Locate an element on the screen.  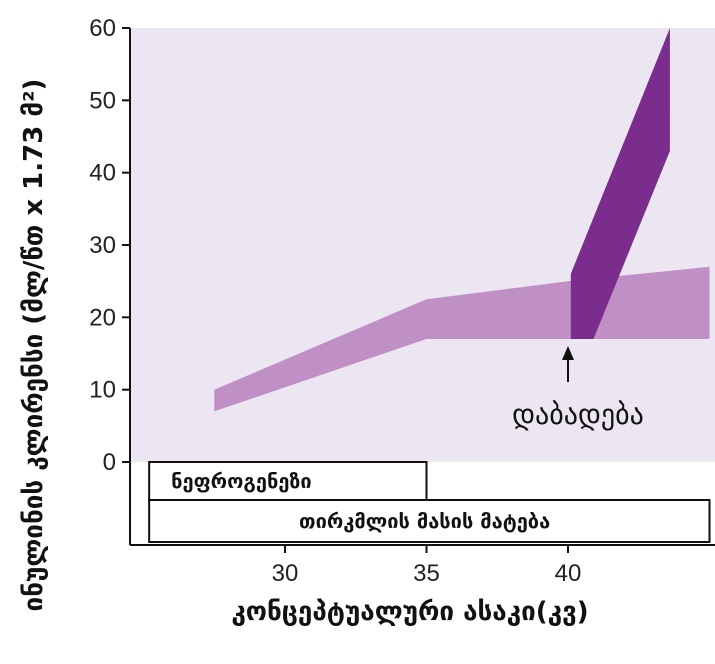
y-axis-title: ინულინის კლირენსი (მლ/წთ x 1.73 მ²) is located at coordinates (34, 345).